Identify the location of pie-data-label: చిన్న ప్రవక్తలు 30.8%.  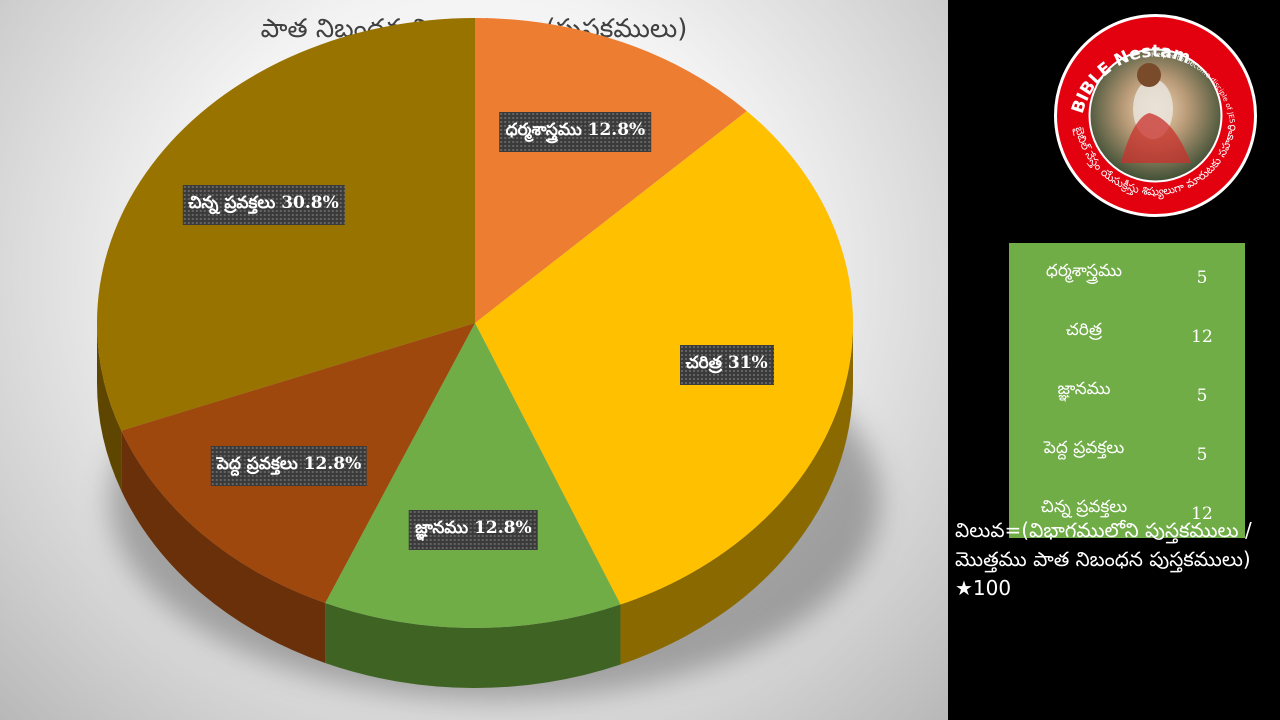
(263, 205).